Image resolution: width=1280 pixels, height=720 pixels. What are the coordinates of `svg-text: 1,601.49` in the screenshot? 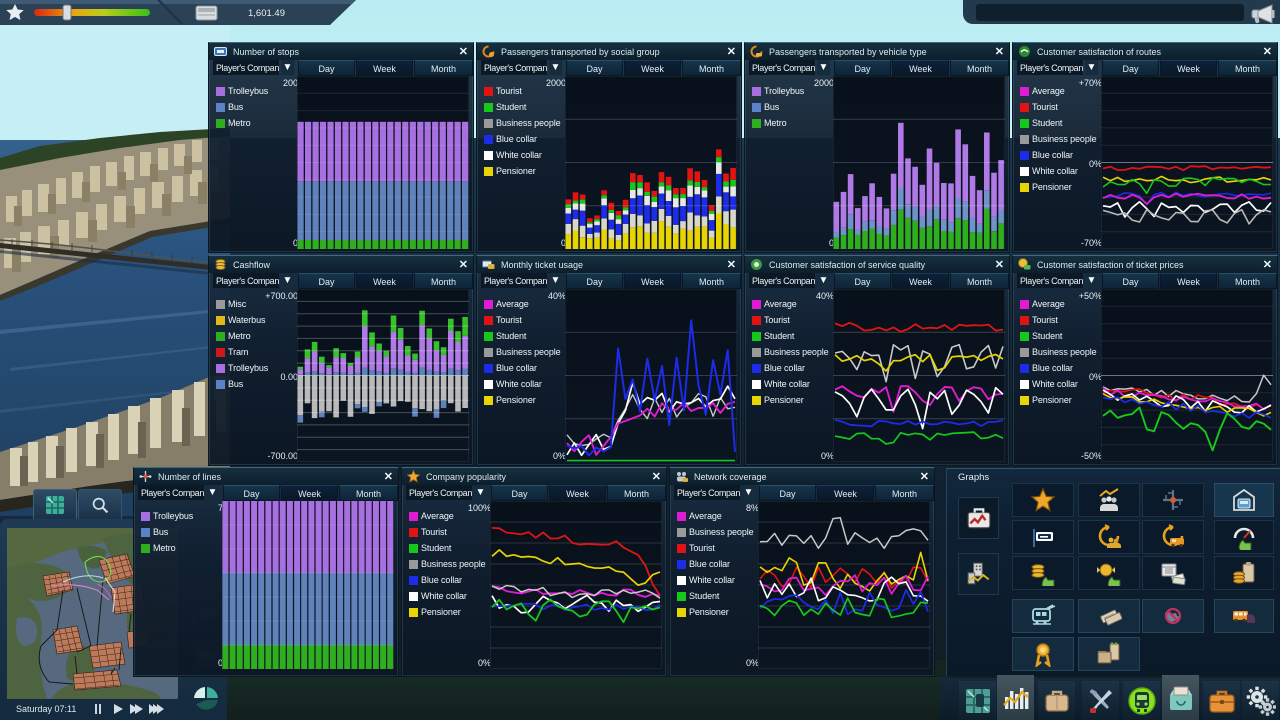 It's located at (266, 13).